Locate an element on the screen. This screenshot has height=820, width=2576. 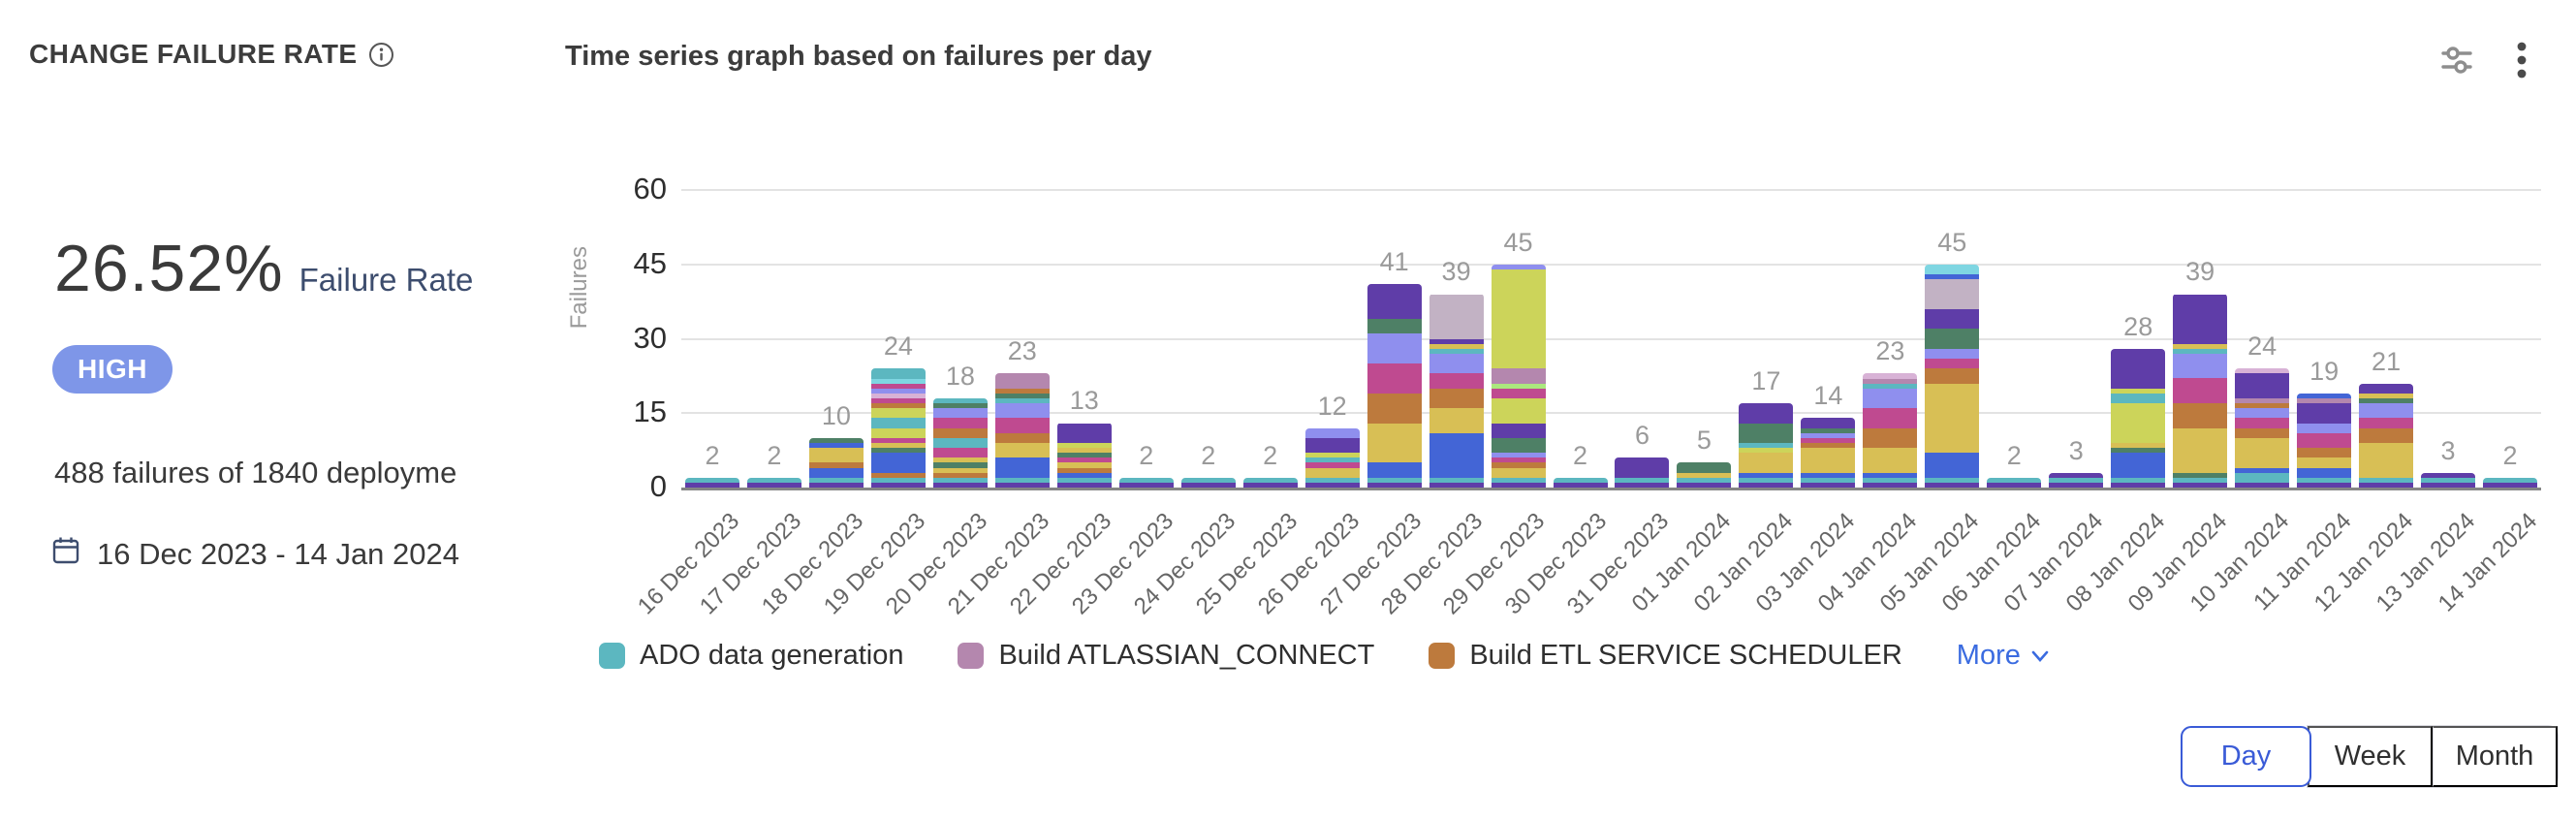
bar-24-Dec-2023 is located at coordinates (1208, 482).